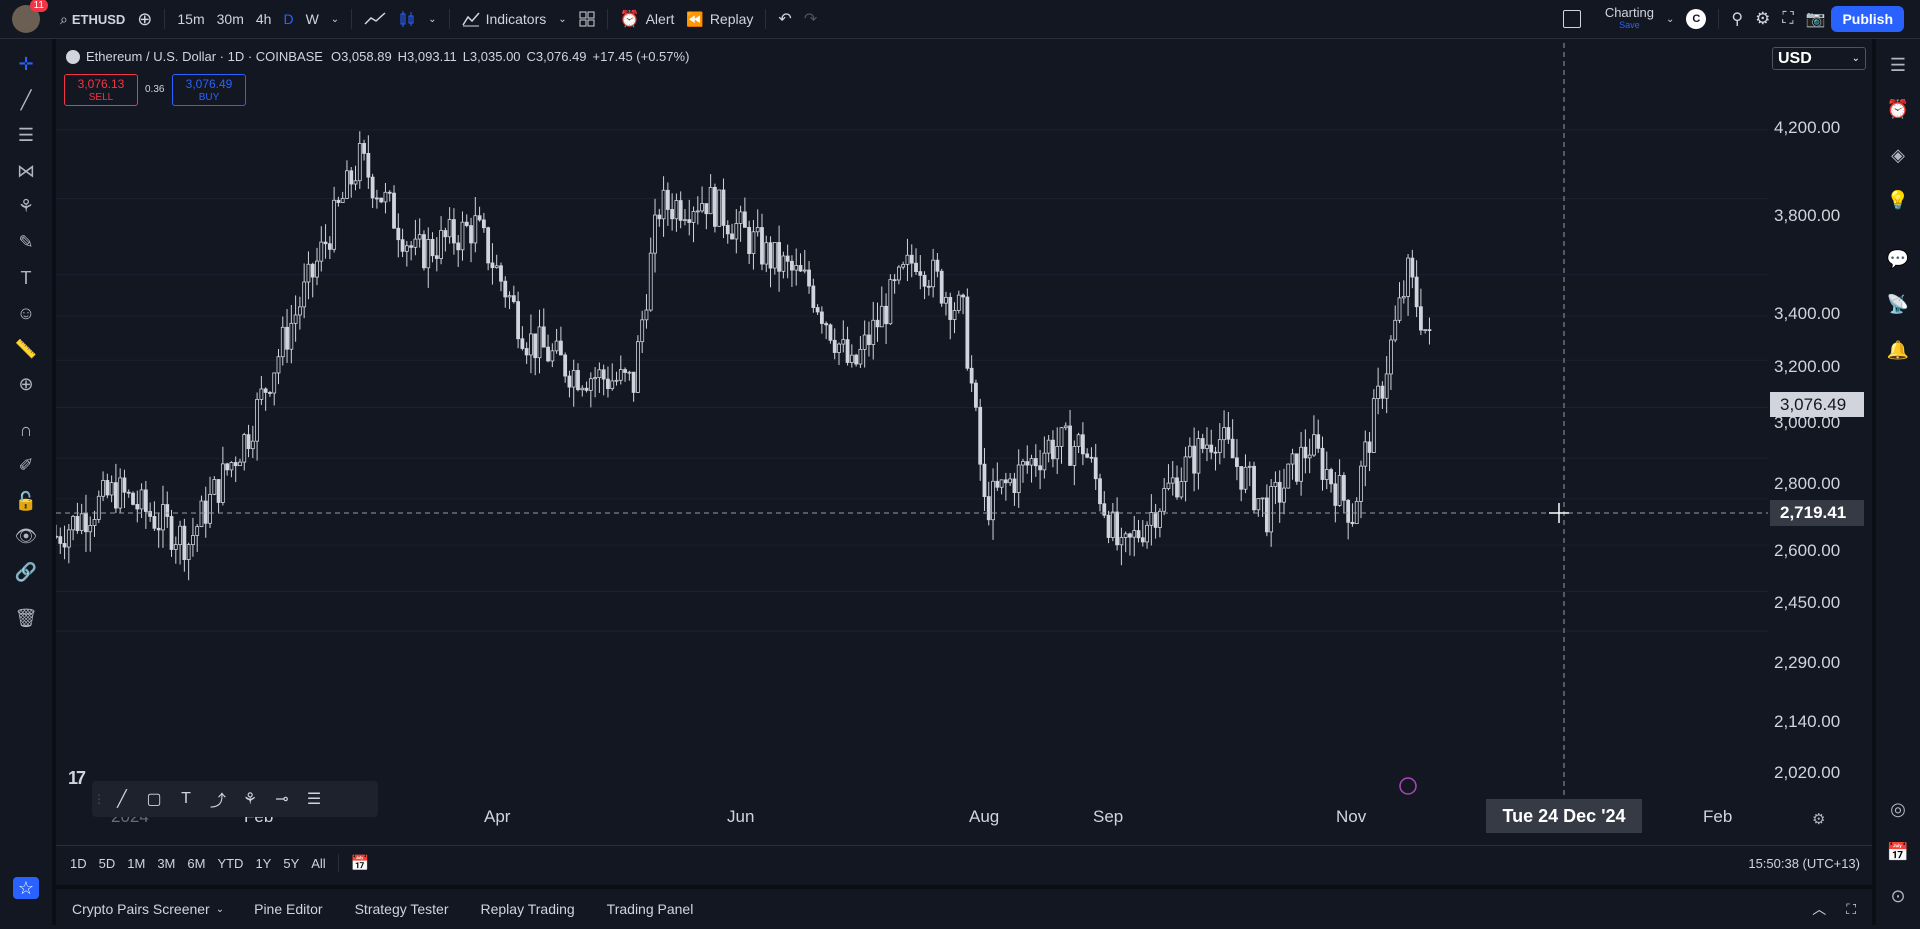  What do you see at coordinates (209, 90) in the screenshot?
I see `buy-button: 3,076.49 BUY` at bounding box center [209, 90].